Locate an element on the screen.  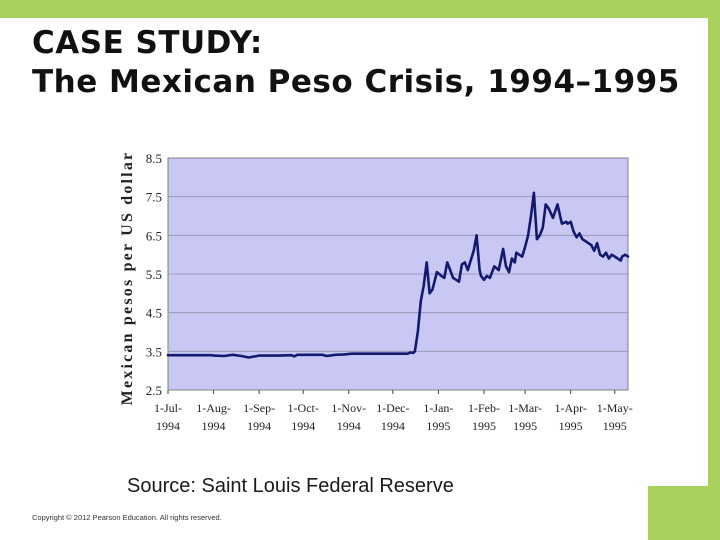
y-tick-label: 8.5 is located at coordinates (154, 158).